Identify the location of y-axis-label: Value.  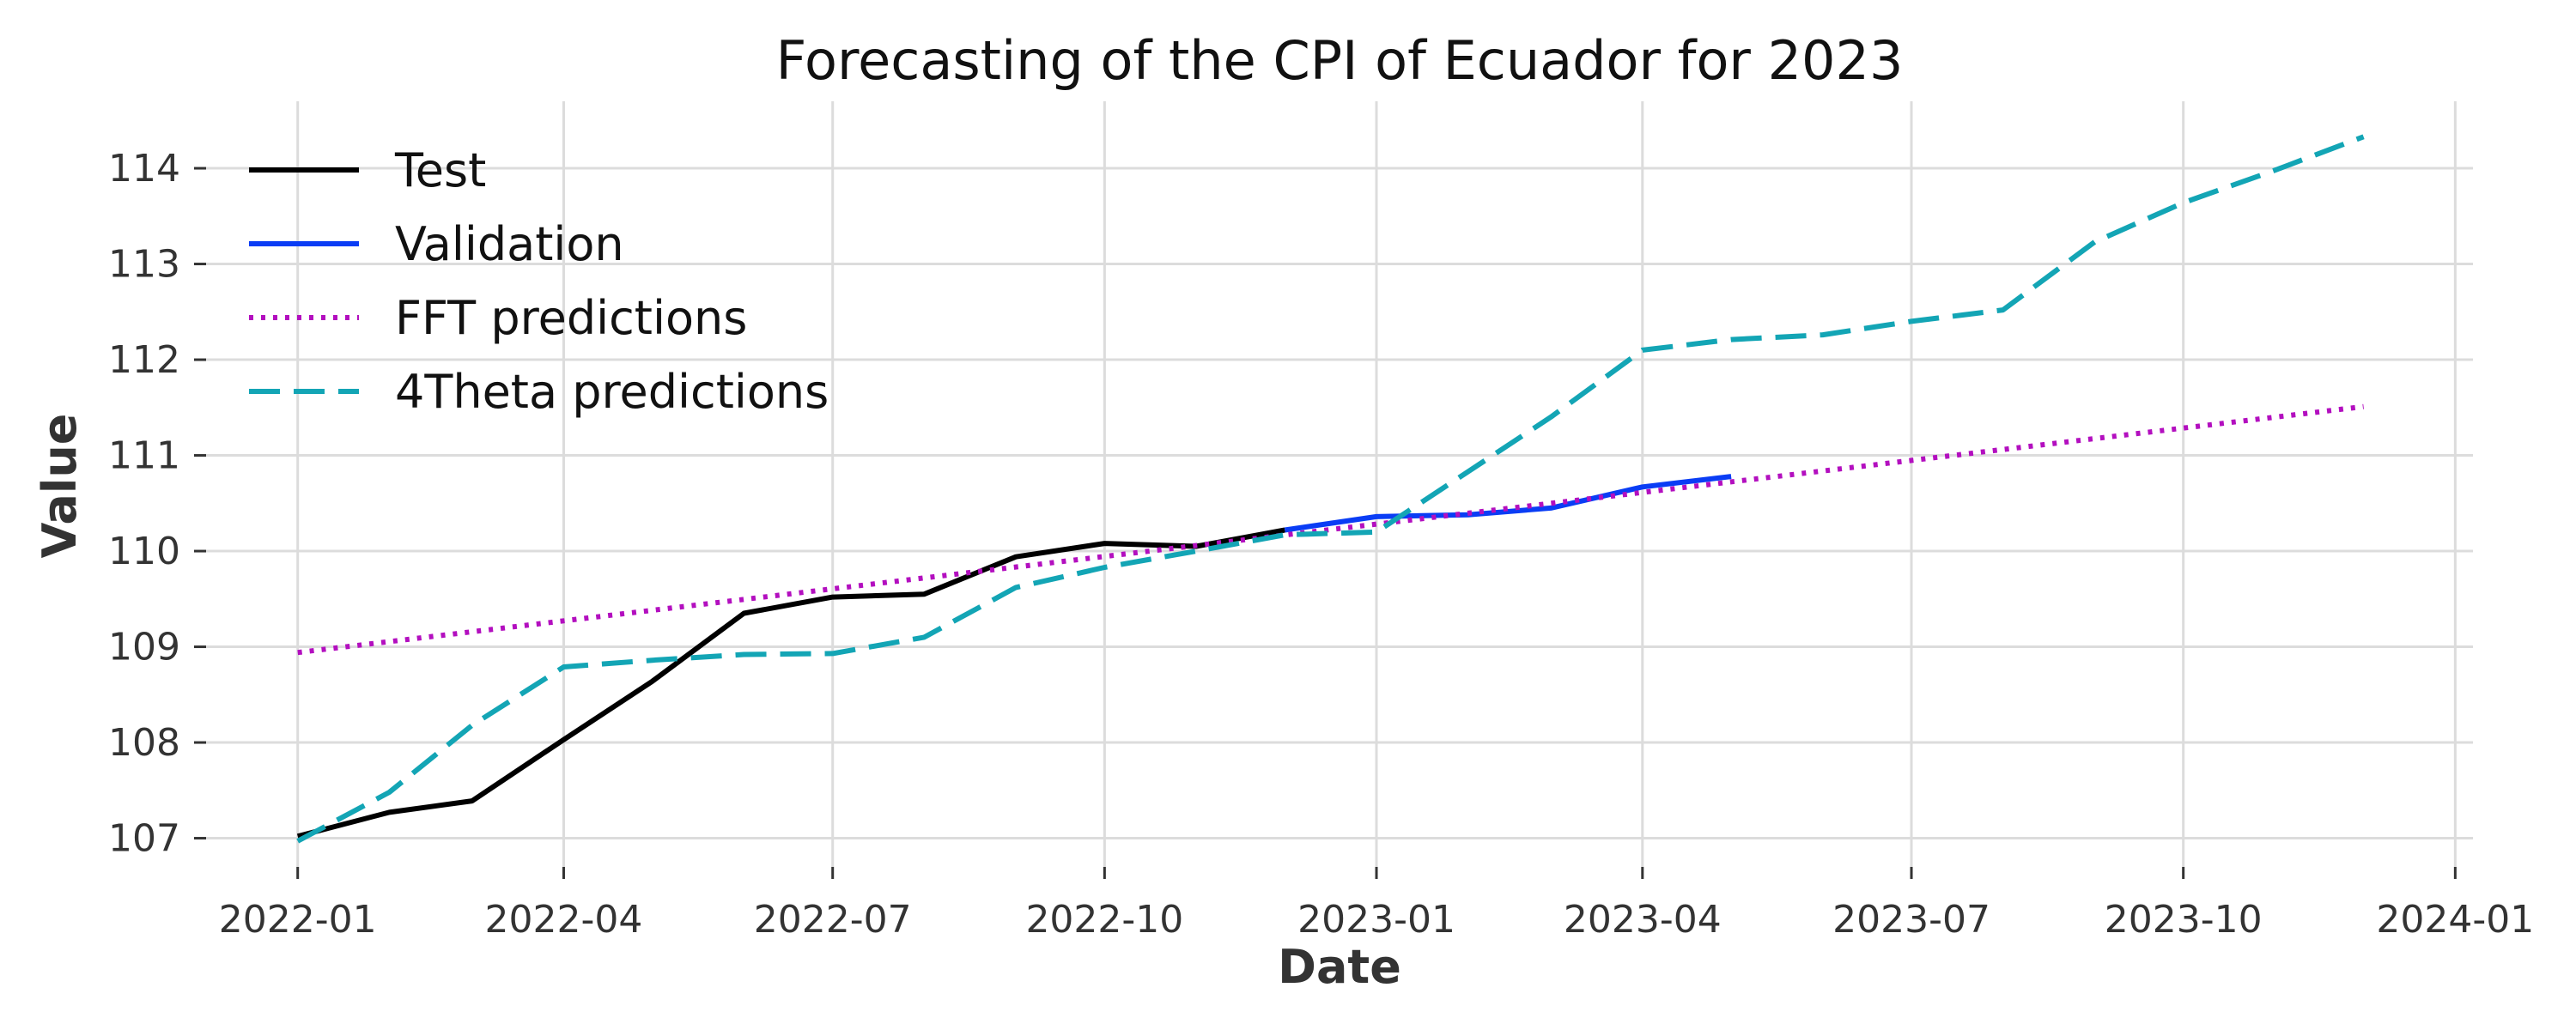
(60, 486).